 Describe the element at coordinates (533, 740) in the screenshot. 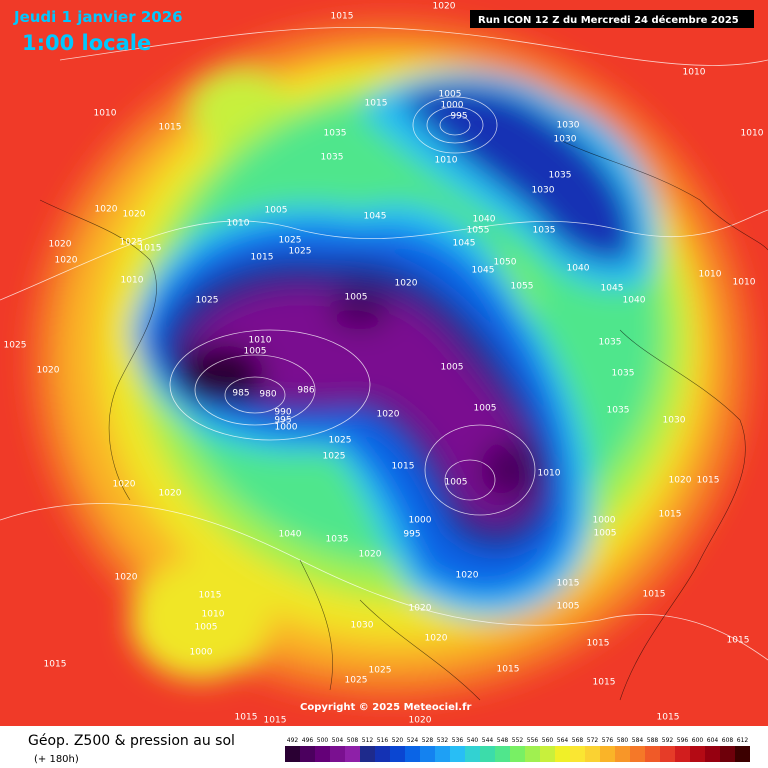

I see `colorbar-label: 556` at that location.